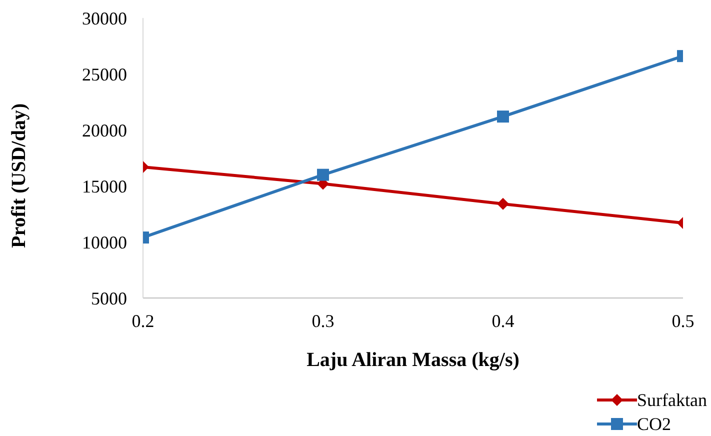  What do you see at coordinates (104, 130) in the screenshot?
I see `y-tick-label: 20000` at bounding box center [104, 130].